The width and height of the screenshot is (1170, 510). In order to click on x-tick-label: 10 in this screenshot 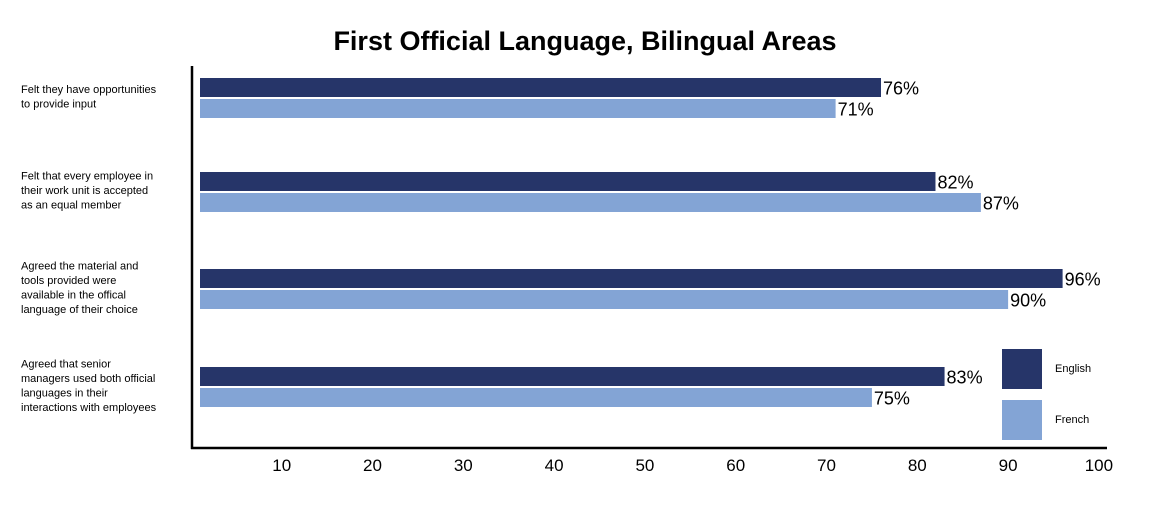, I will do `click(281, 465)`.